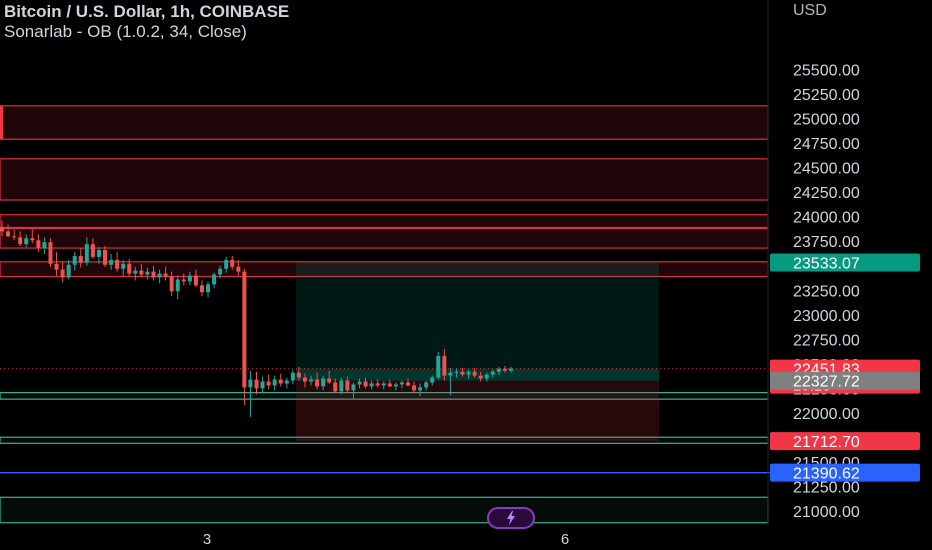  Describe the element at coordinates (207, 539) in the screenshot. I see `time-tick-label: 3` at that location.